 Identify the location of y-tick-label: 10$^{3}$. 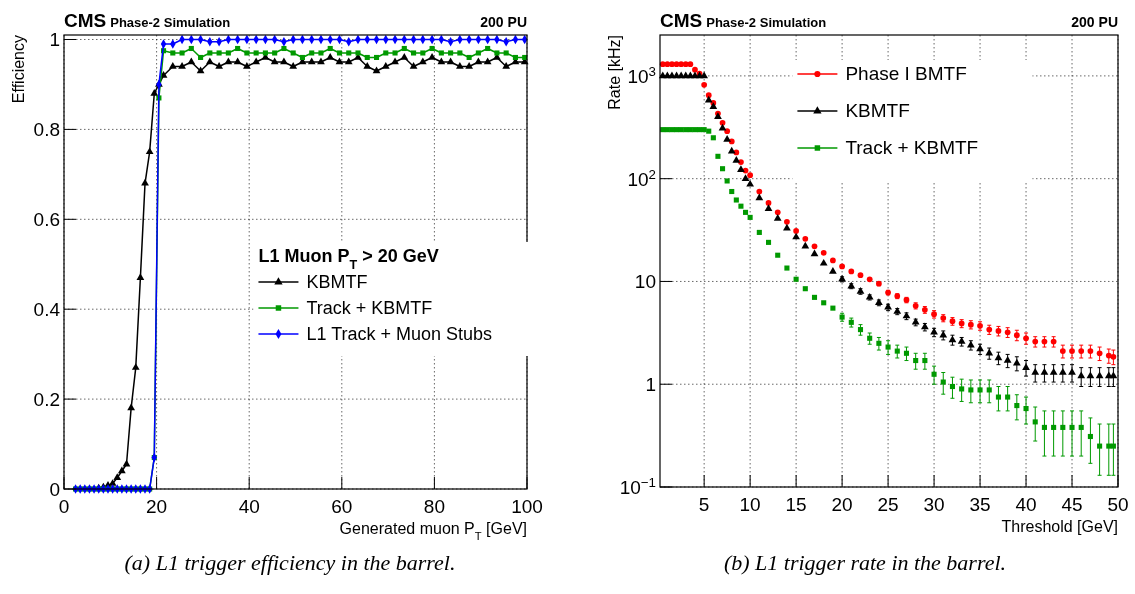
(641, 75).